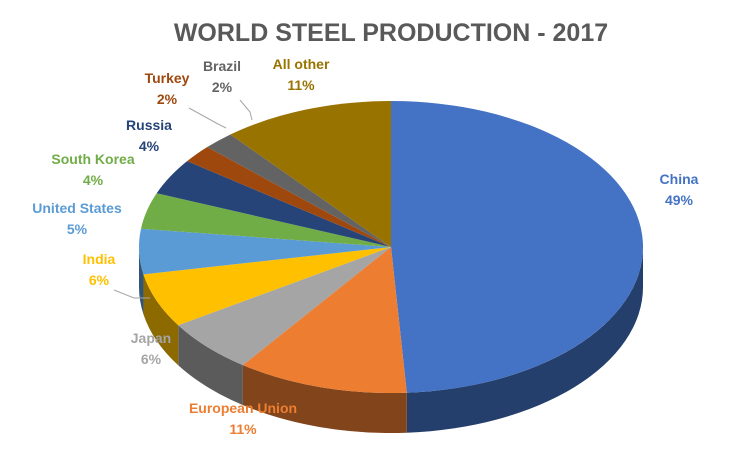 The image size is (732, 453). What do you see at coordinates (222, 66) in the screenshot?
I see `label-brazil: Brazil` at bounding box center [222, 66].